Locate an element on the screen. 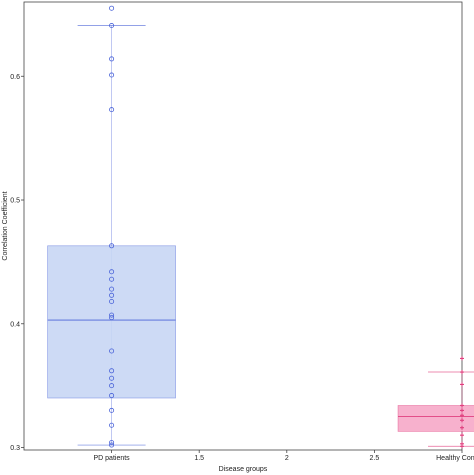 The height and width of the screenshot is (475, 474). x-tick-label: 1.5 is located at coordinates (199, 458).